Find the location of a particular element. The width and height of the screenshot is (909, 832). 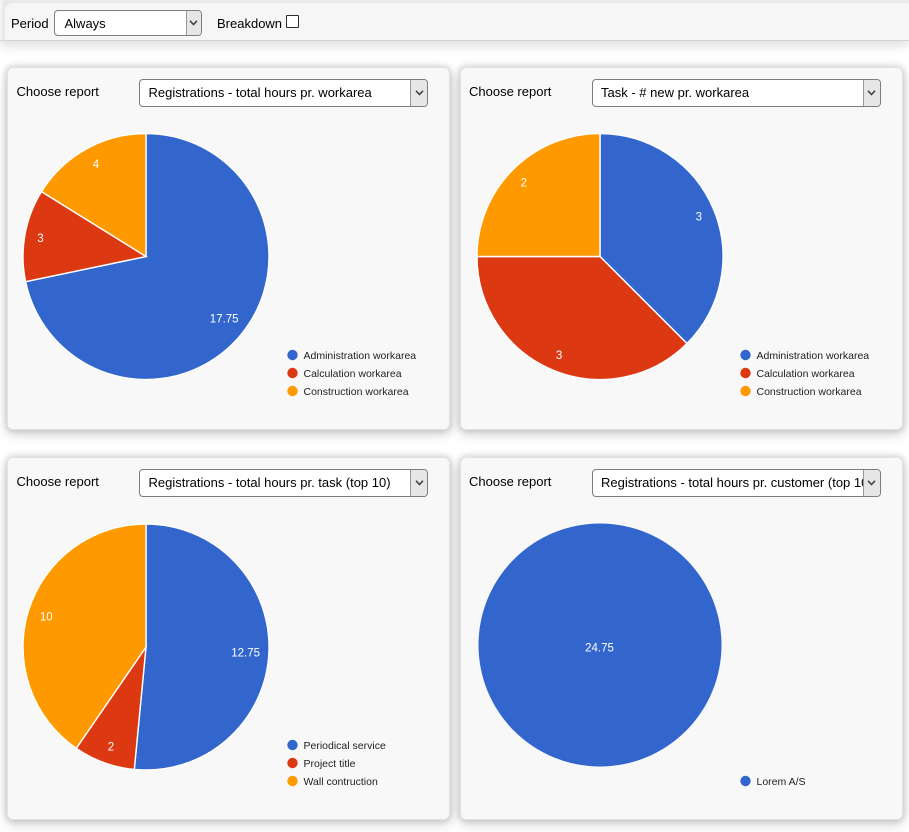

svg-text: Wall contruction is located at coordinates (341, 782).